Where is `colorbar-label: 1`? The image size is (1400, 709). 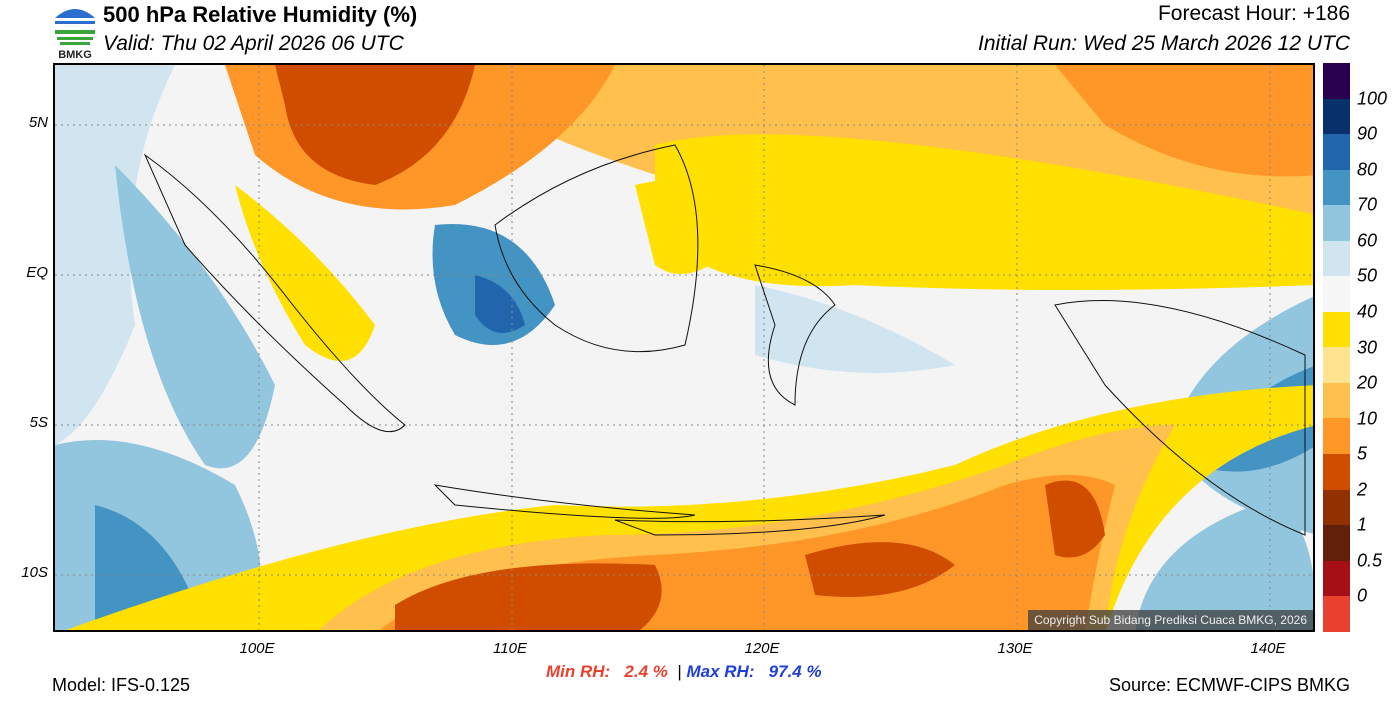
colorbar-label: 1 is located at coordinates (1362, 524).